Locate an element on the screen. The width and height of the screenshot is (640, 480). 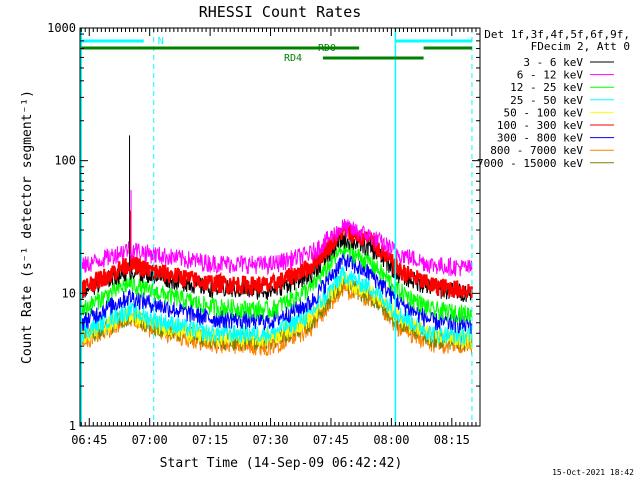
night-label: N is located at coordinates (161, 41).